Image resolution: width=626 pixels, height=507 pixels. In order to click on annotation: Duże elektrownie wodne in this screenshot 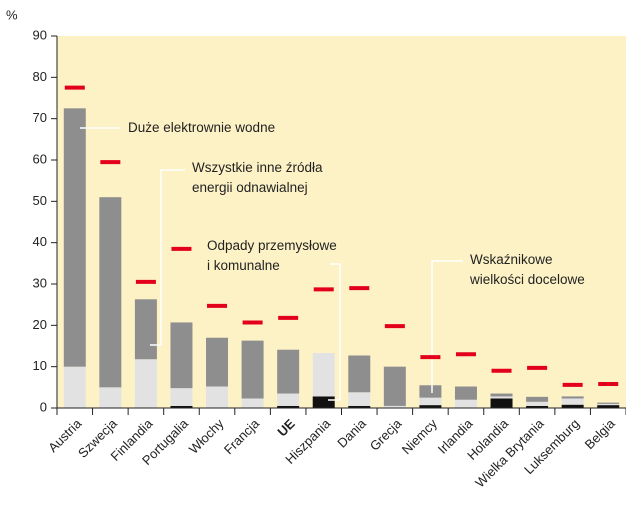, I will do `click(202, 127)`.